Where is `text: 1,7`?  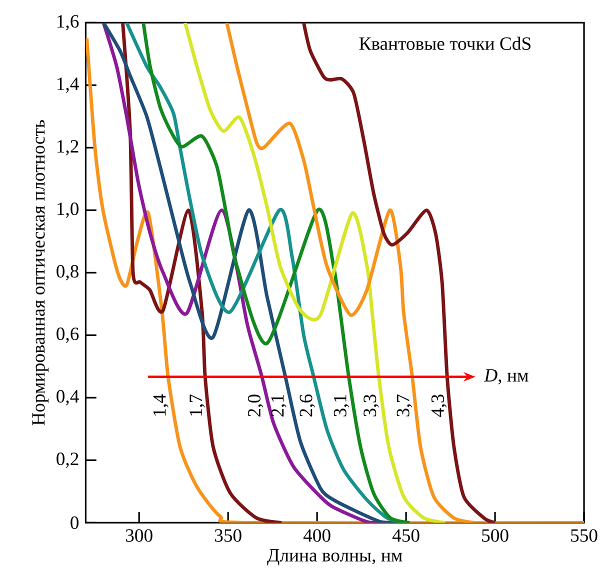 text: 1,7 is located at coordinates (197, 405).